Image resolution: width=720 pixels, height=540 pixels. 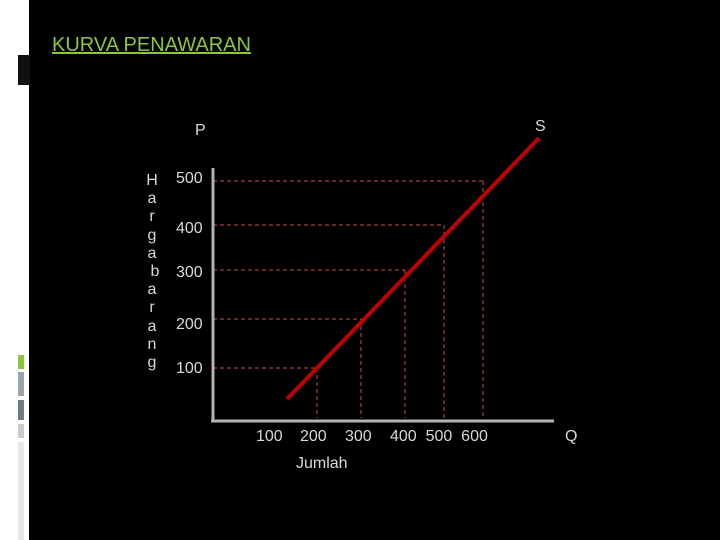 What do you see at coordinates (439, 436) in the screenshot?
I see `x-tick-label: 400 500 600` at bounding box center [439, 436].